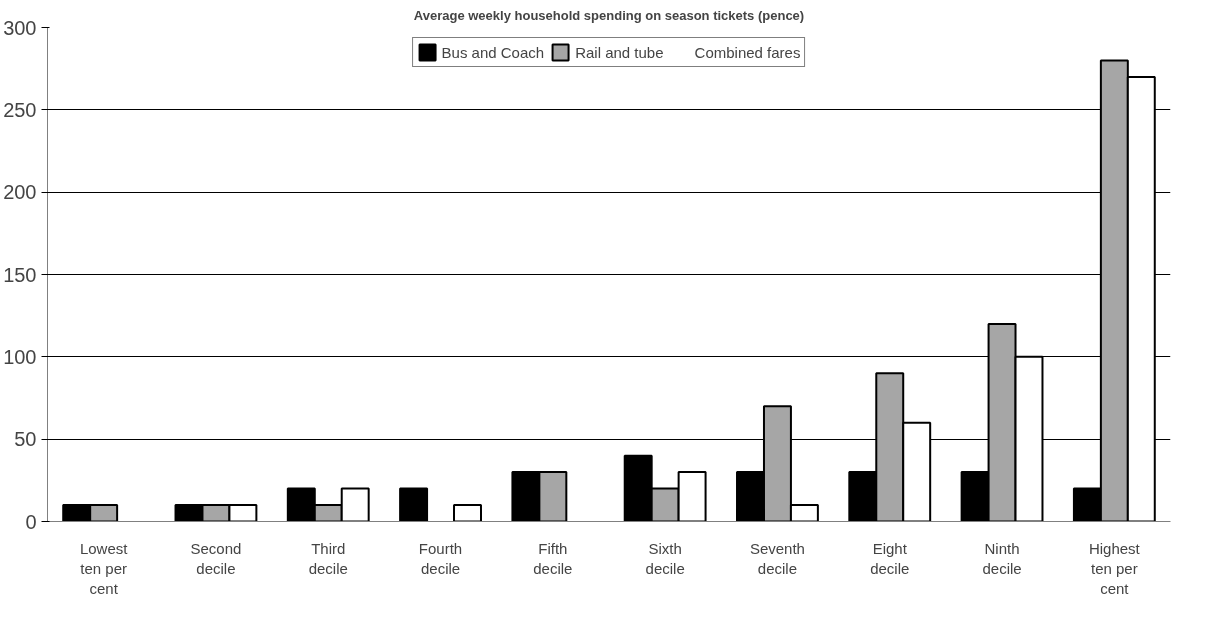 This screenshot has width=1232, height=624. I want to click on x-tick-label: Fifth decile, so click(553, 558).